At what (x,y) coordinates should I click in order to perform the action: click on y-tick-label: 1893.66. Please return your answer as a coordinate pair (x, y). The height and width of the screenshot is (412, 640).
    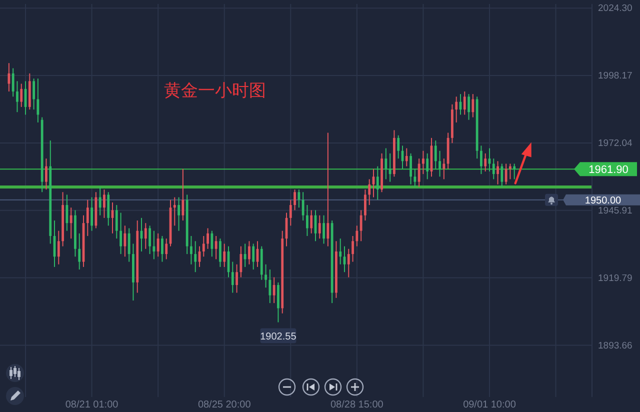
    Looking at the image, I should click on (615, 346).